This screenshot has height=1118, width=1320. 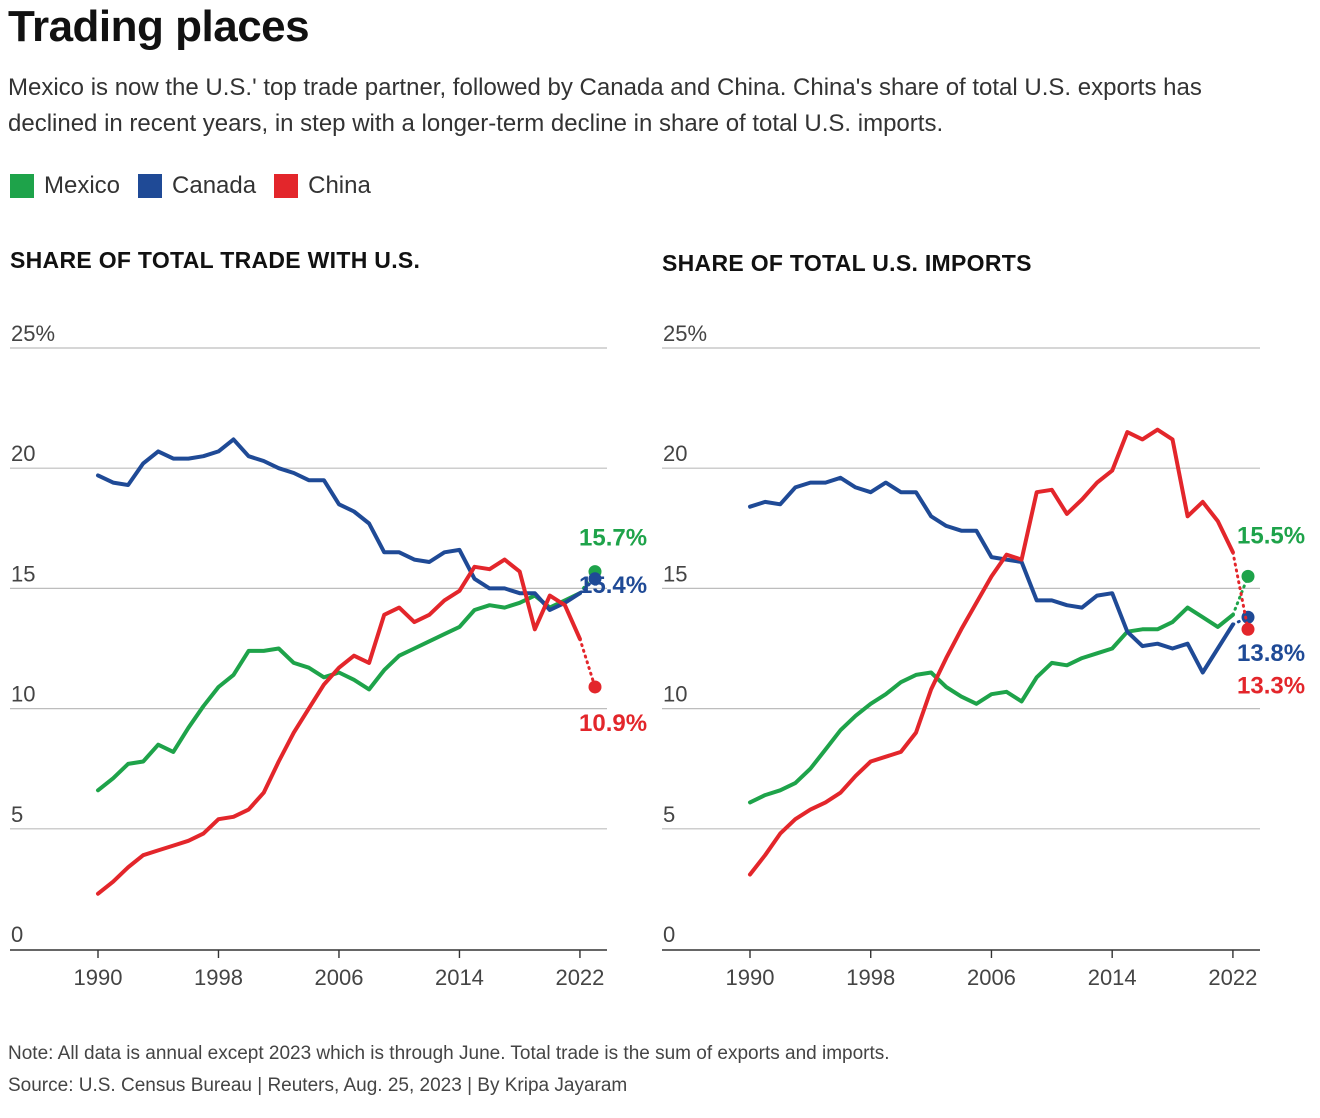 What do you see at coordinates (150, 186) in the screenshot?
I see `legend-swatch-canada` at bounding box center [150, 186].